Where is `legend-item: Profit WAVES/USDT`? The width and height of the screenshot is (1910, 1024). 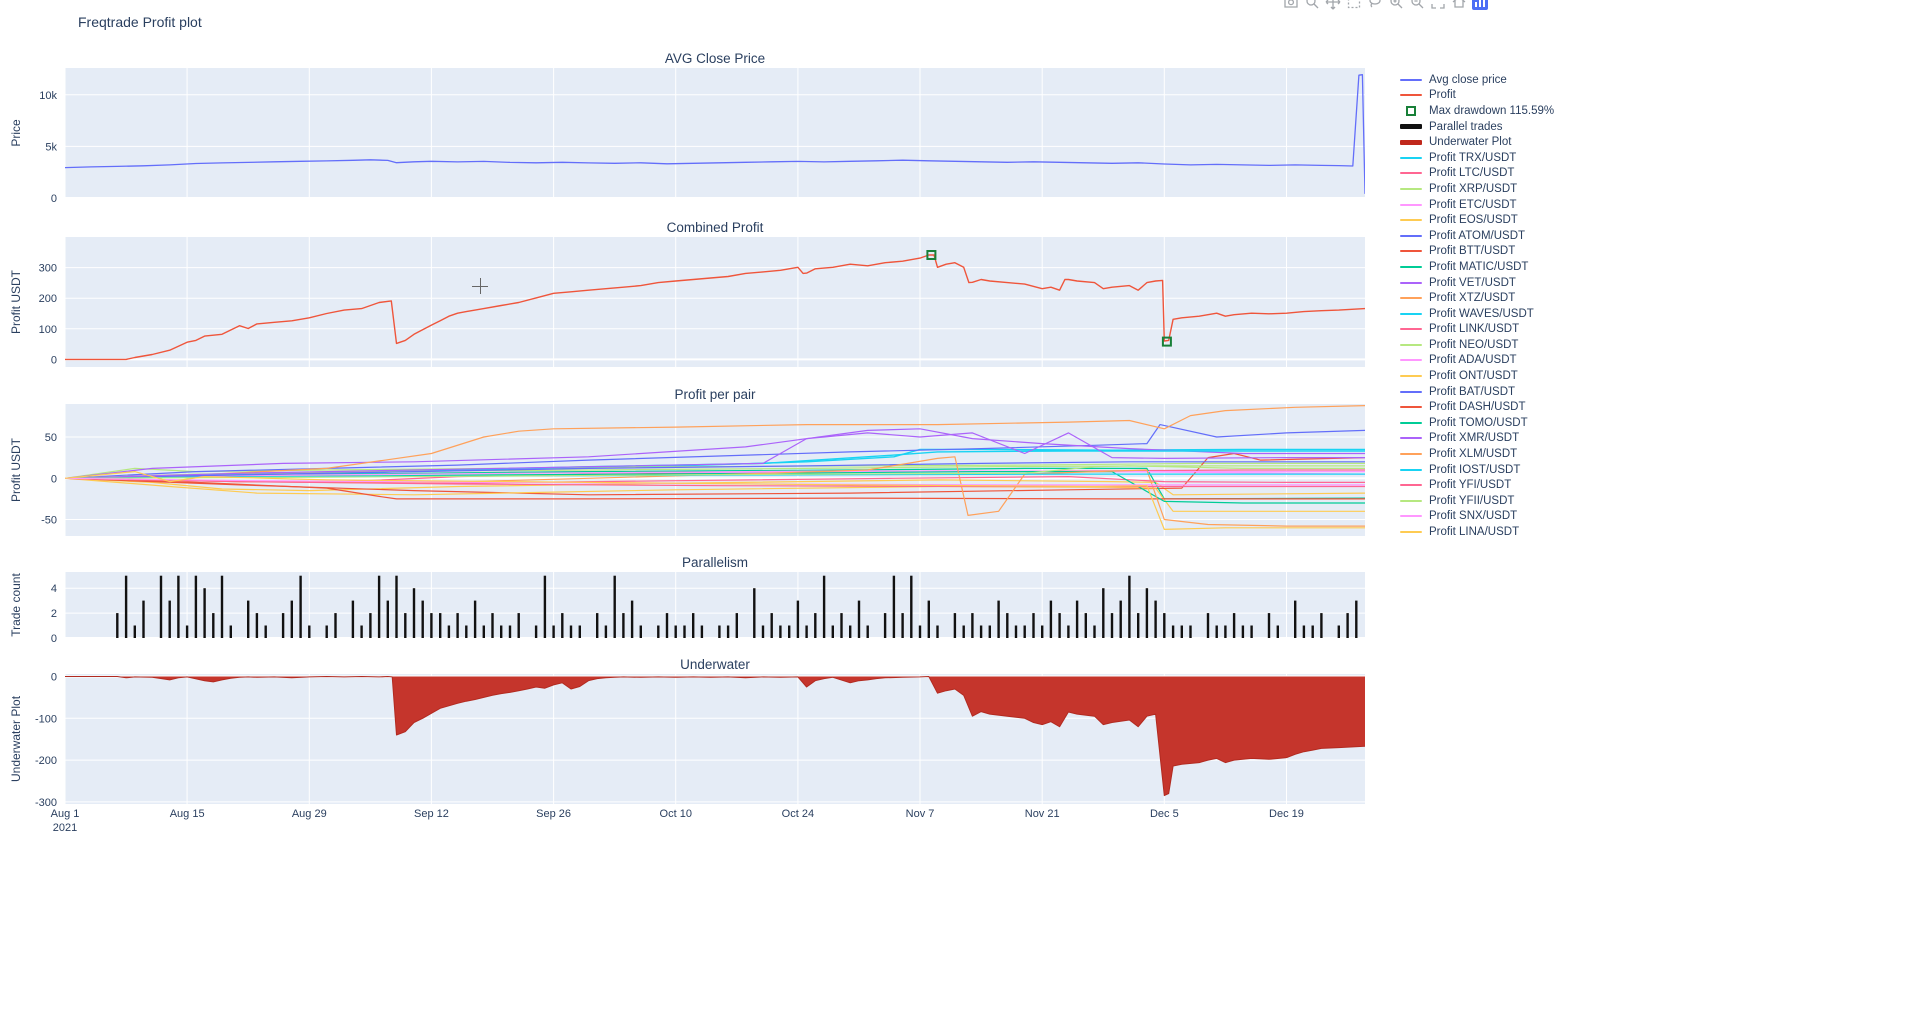
legend-item: Profit WAVES/USDT is located at coordinates (1476, 314).